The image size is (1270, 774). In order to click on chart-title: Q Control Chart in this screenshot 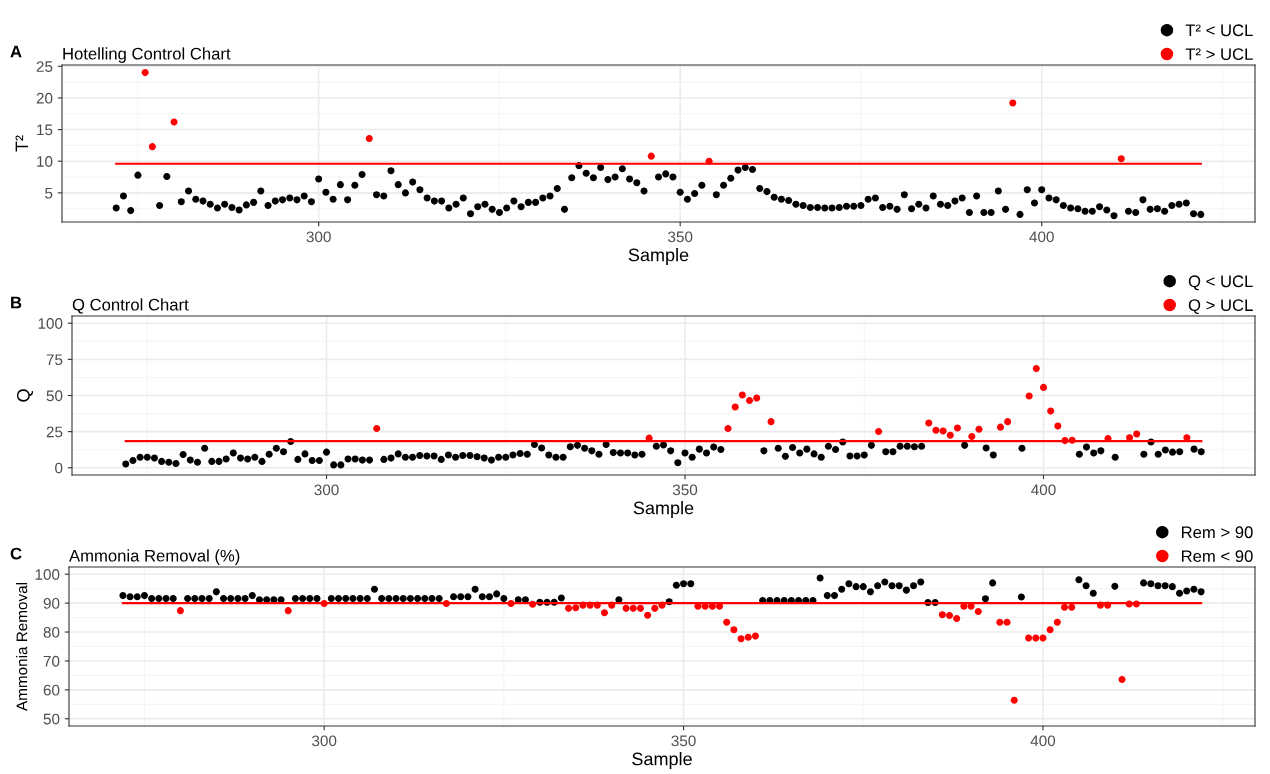, I will do `click(130, 306)`.